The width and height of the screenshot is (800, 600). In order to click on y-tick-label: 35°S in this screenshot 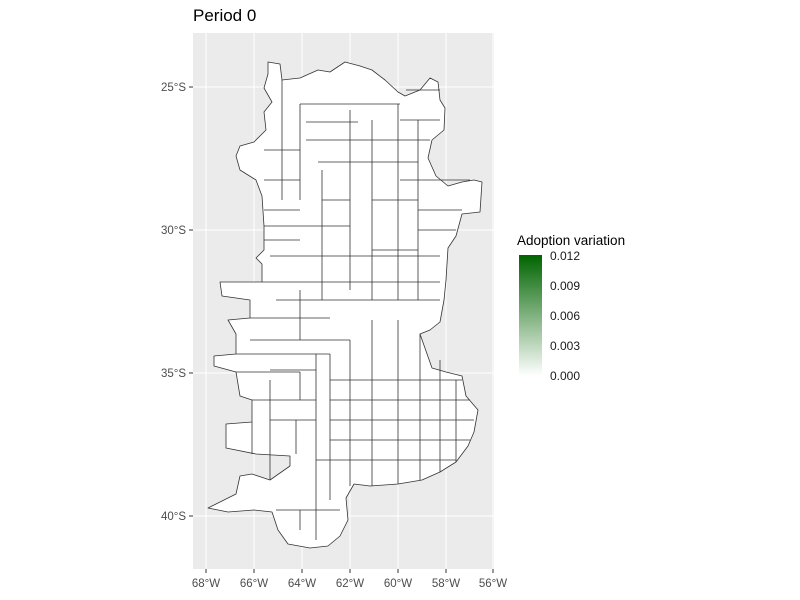, I will do `click(173, 374)`.